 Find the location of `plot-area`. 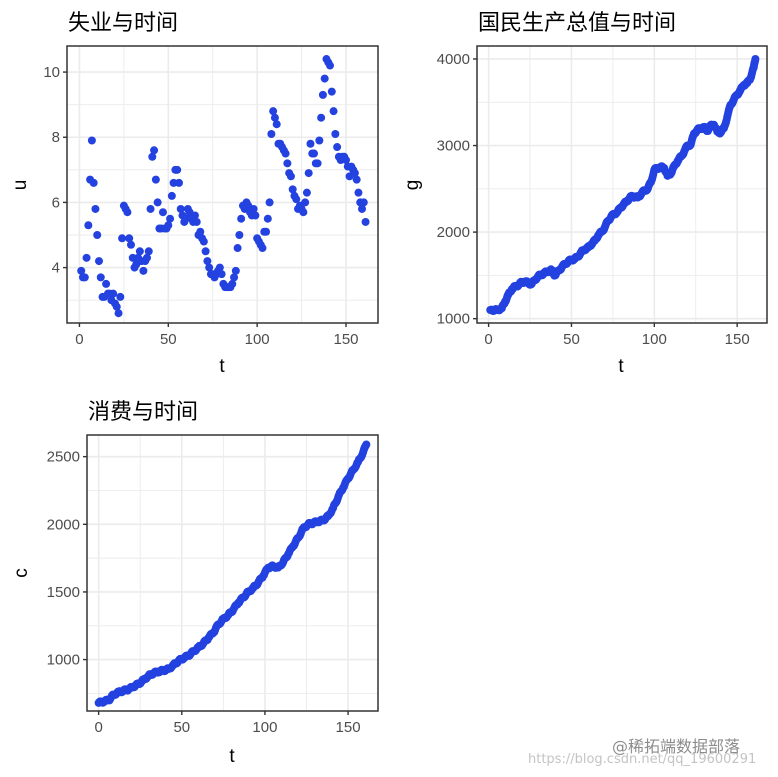

plot-area is located at coordinates (232, 573).